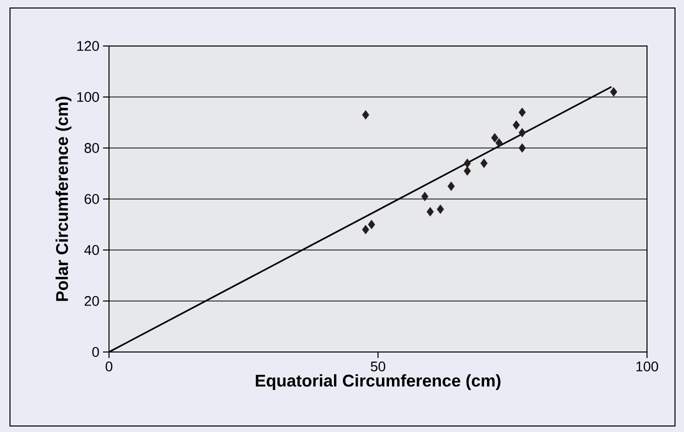  I want to click on y-tick-label: 120, so click(88, 46).